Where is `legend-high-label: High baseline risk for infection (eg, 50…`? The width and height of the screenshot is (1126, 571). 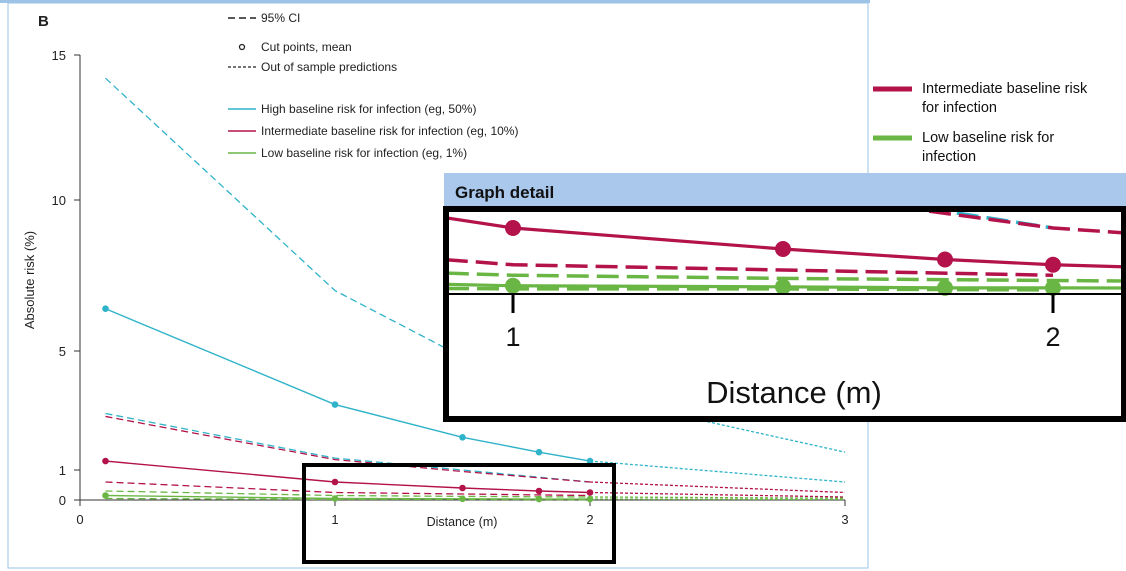 legend-high-label: High baseline risk for infection (eg, 50… is located at coordinates (368, 109).